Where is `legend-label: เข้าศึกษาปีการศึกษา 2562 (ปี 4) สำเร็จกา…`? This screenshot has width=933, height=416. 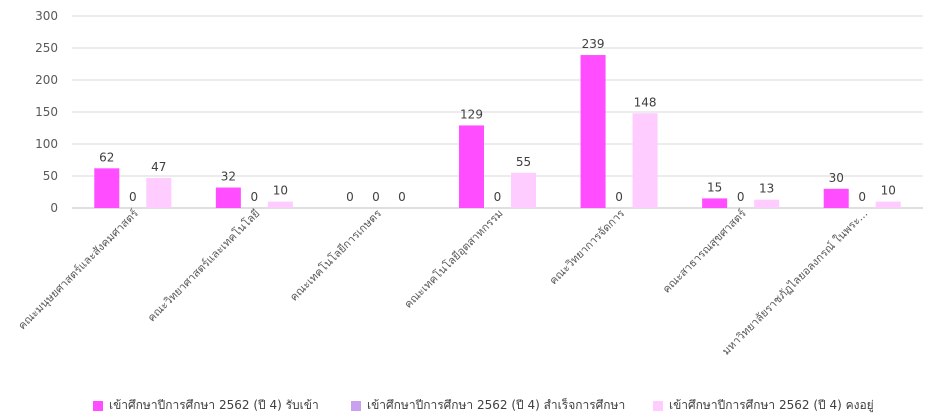 legend-label: เข้าศึกษาปีการศึกษา 2562 (ปี 4) สำเร็จกา… is located at coordinates (496, 405).